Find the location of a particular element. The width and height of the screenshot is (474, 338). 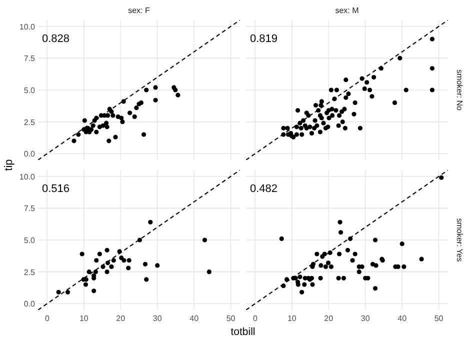

x-axis-title: totbill is located at coordinates (243, 332).